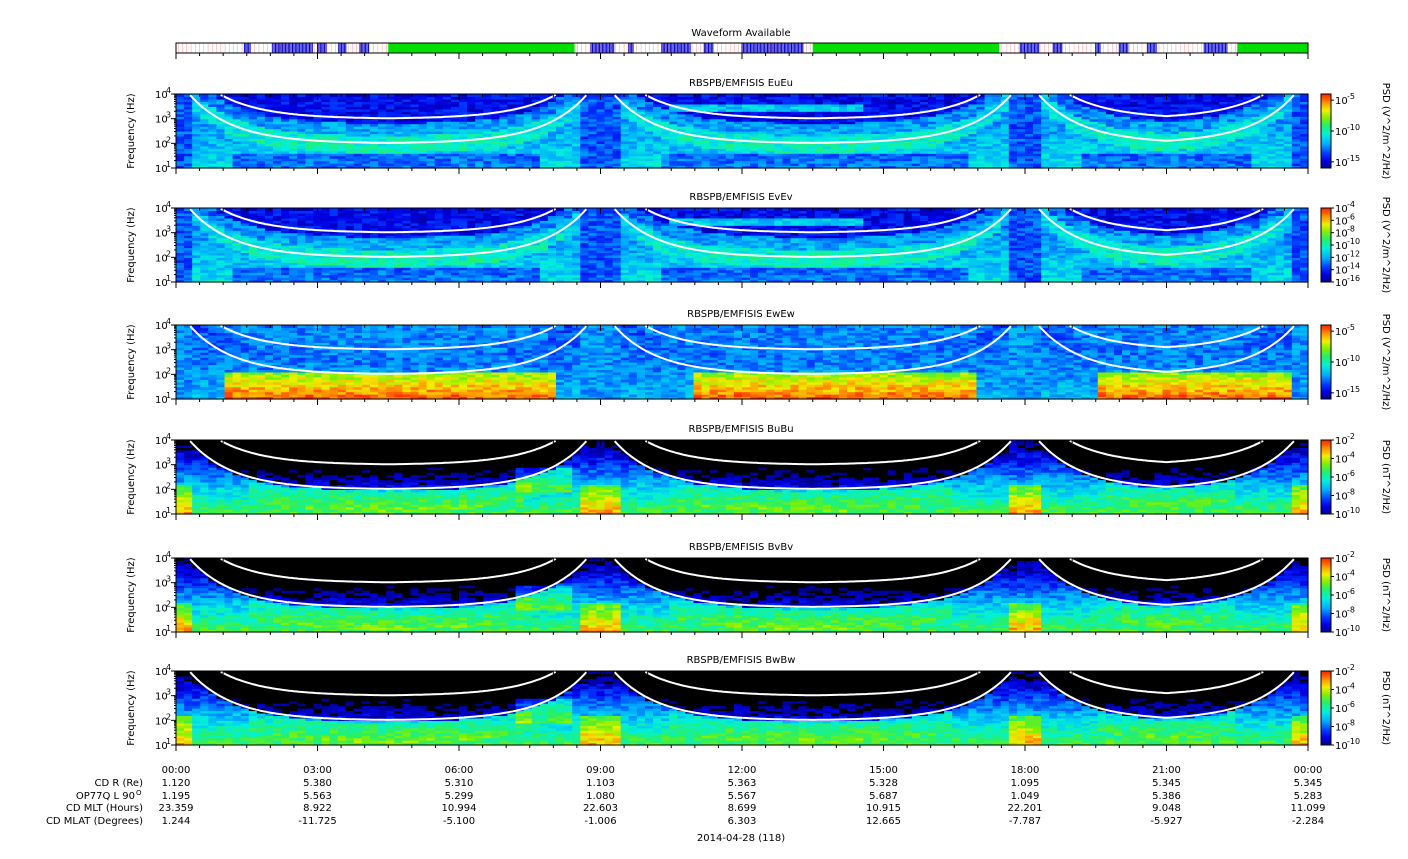  What do you see at coordinates (1385, 131) in the screenshot?
I see `colorbar-label: PSD (V^2/m^2/Hz)` at bounding box center [1385, 131].